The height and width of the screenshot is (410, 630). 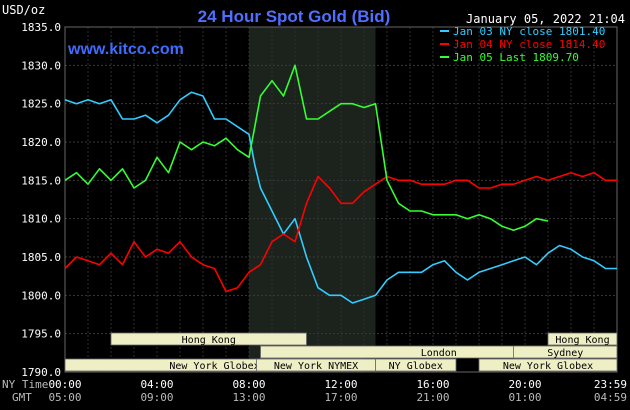 I want to click on market-session-label: New York NYMEX, so click(x=316, y=366).